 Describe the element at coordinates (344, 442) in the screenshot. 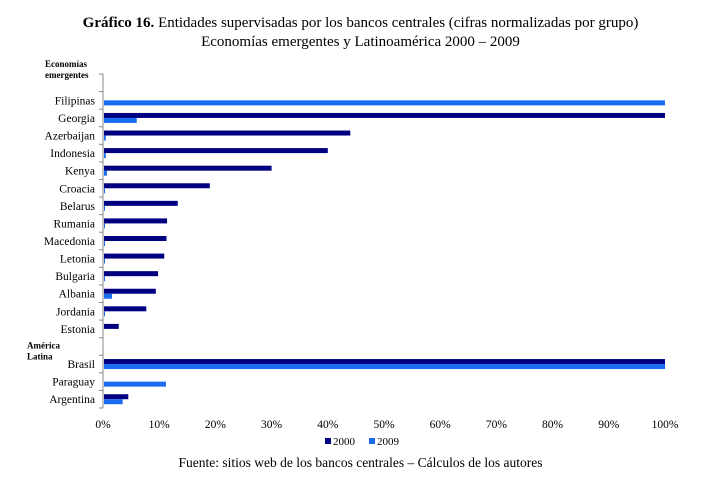

I see `legend-label: 2000` at that location.